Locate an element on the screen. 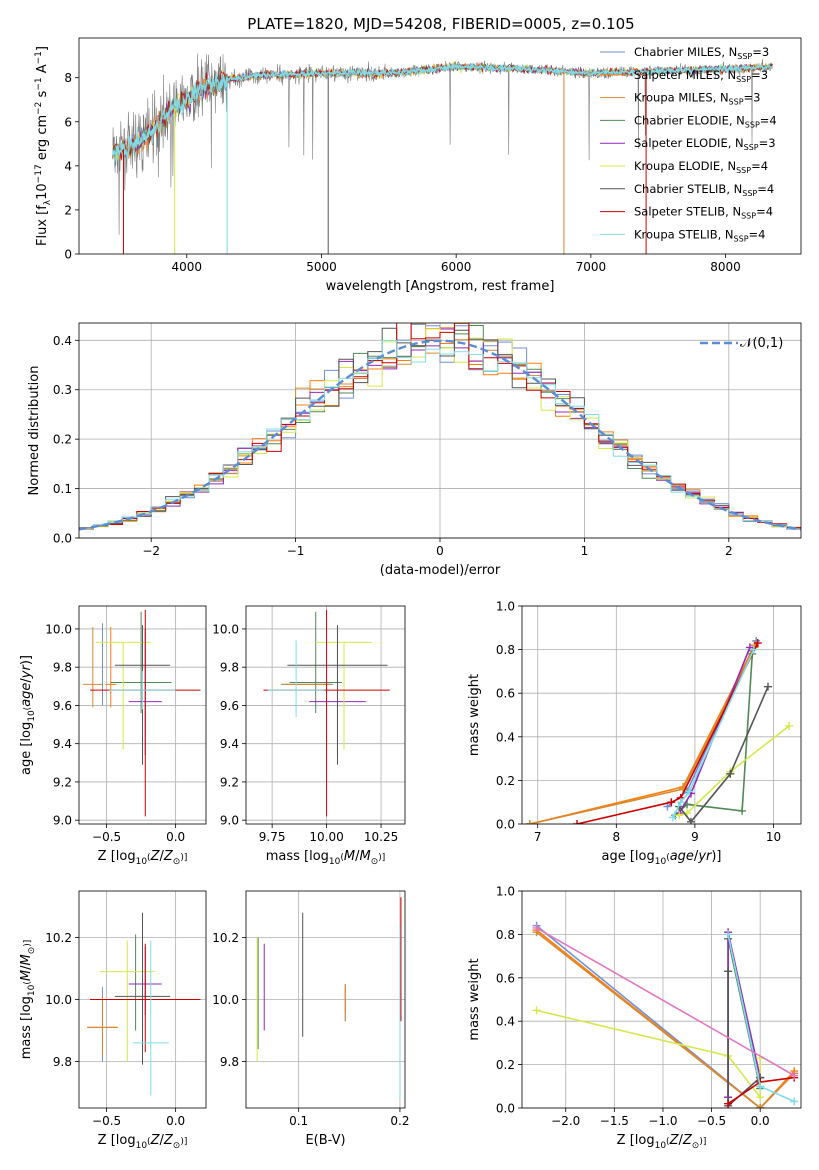  label-part: Kroupa STELIB, N is located at coordinates (684, 234).